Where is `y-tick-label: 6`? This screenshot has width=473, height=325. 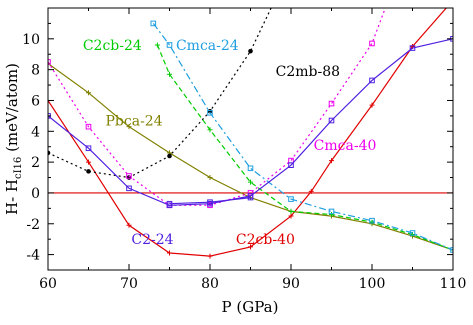
y-tick-label: 6 is located at coordinates (35, 101).